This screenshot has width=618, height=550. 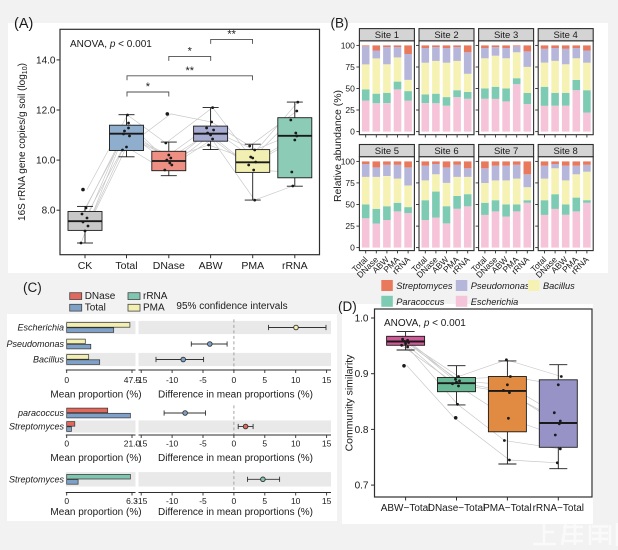 What do you see at coordinates (132, 380) in the screenshot?
I see `svg-text: 47.5` at bounding box center [132, 380].